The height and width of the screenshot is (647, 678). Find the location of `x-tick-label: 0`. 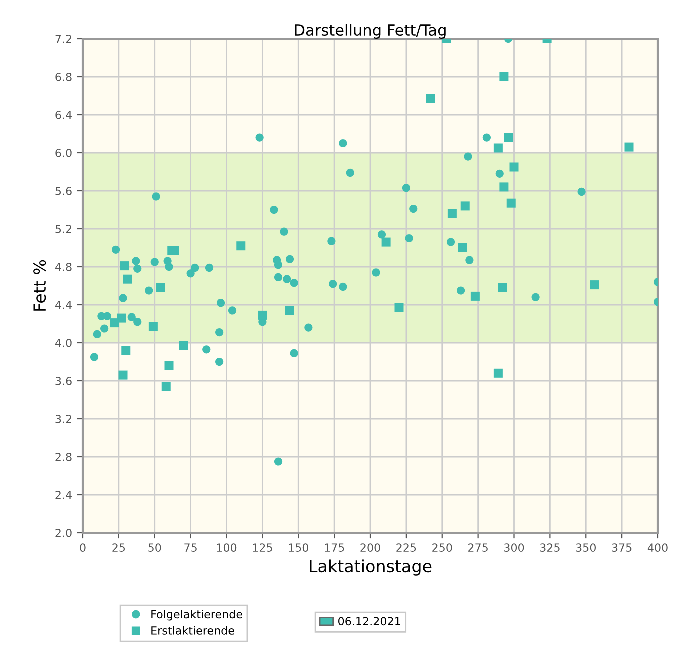

x-tick-label: 0 is located at coordinates (83, 548).